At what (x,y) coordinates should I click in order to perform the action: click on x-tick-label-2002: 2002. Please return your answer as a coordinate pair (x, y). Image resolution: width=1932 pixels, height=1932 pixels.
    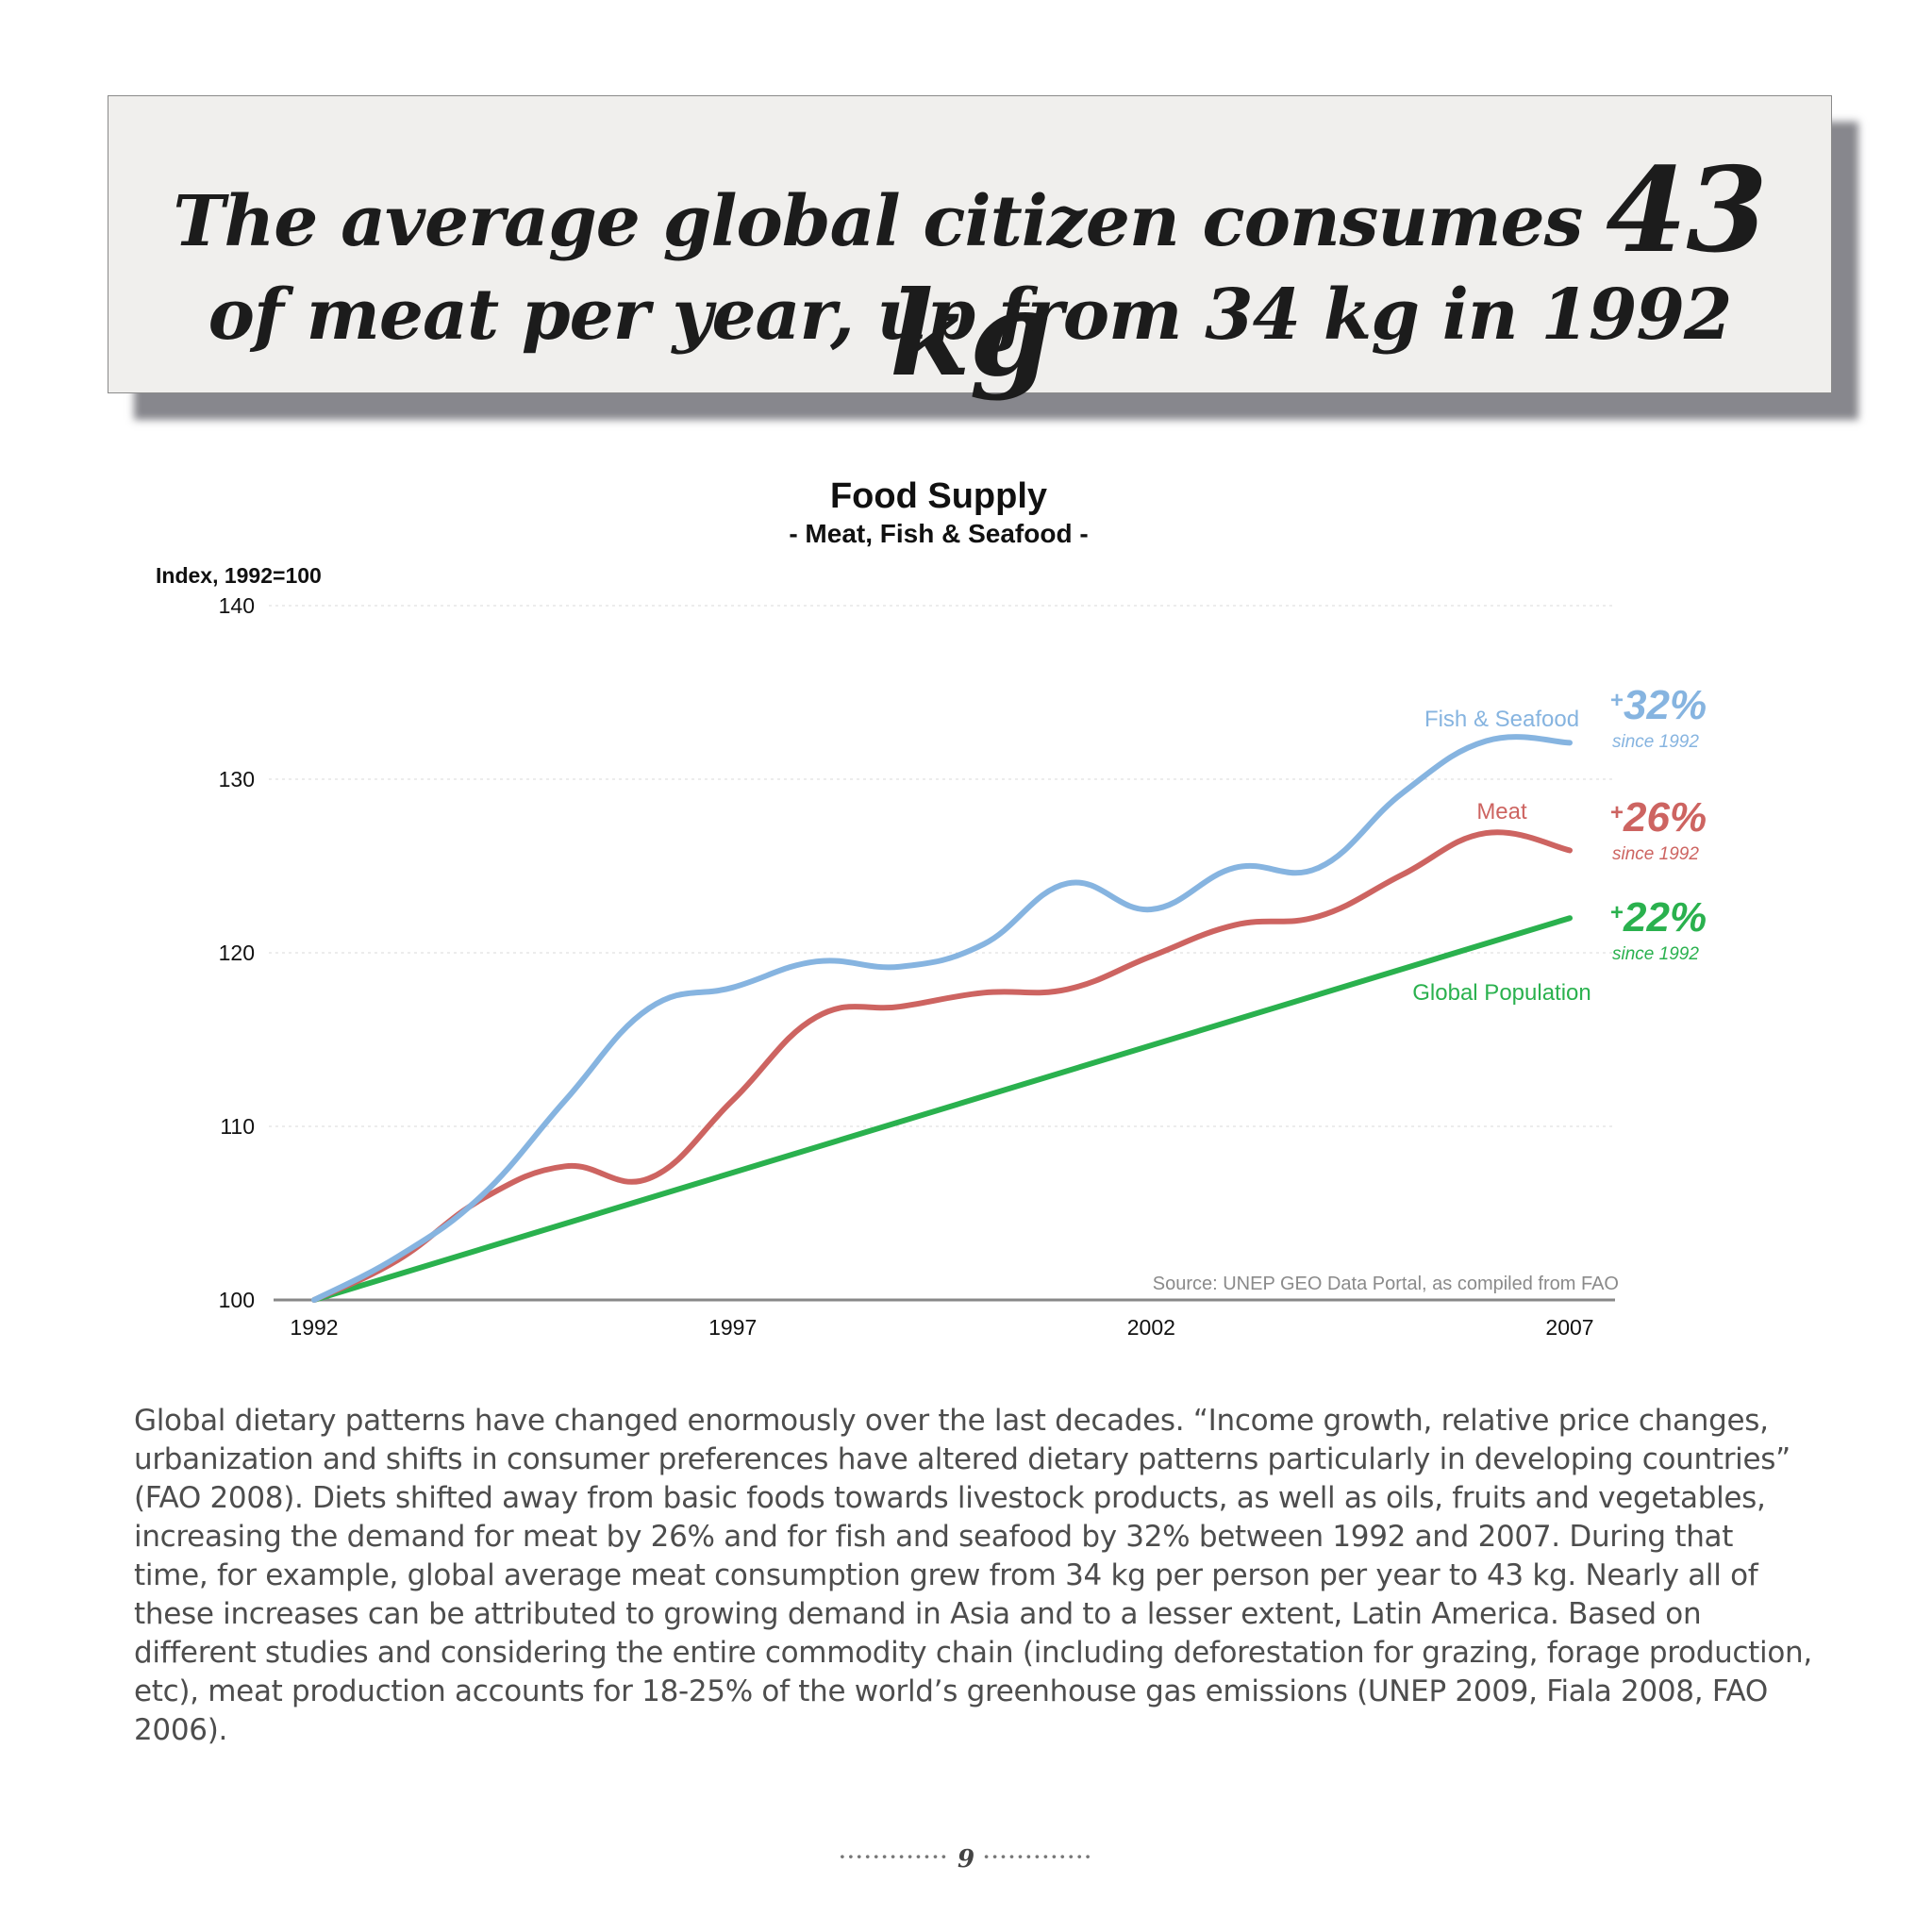
    Looking at the image, I should click on (1151, 1327).